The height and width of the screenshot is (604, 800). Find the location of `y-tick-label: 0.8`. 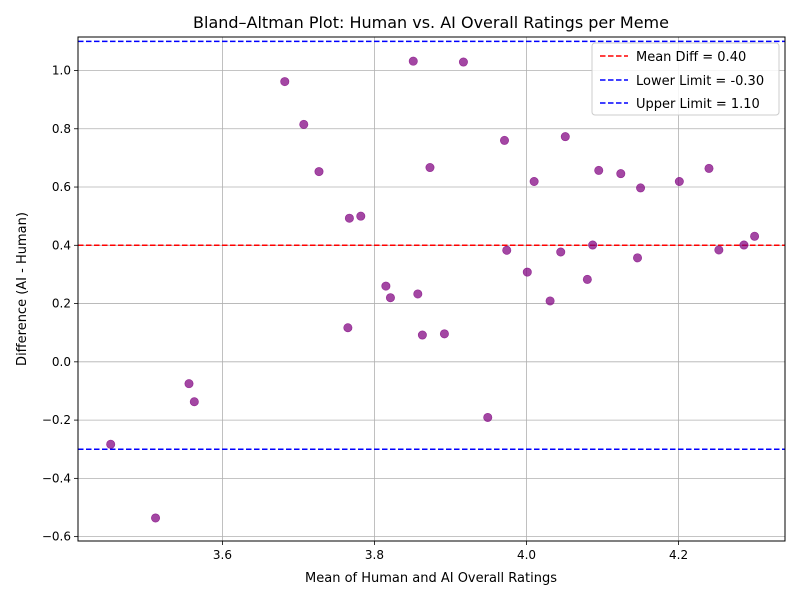

y-tick-label: 0.8 is located at coordinates (61, 129).